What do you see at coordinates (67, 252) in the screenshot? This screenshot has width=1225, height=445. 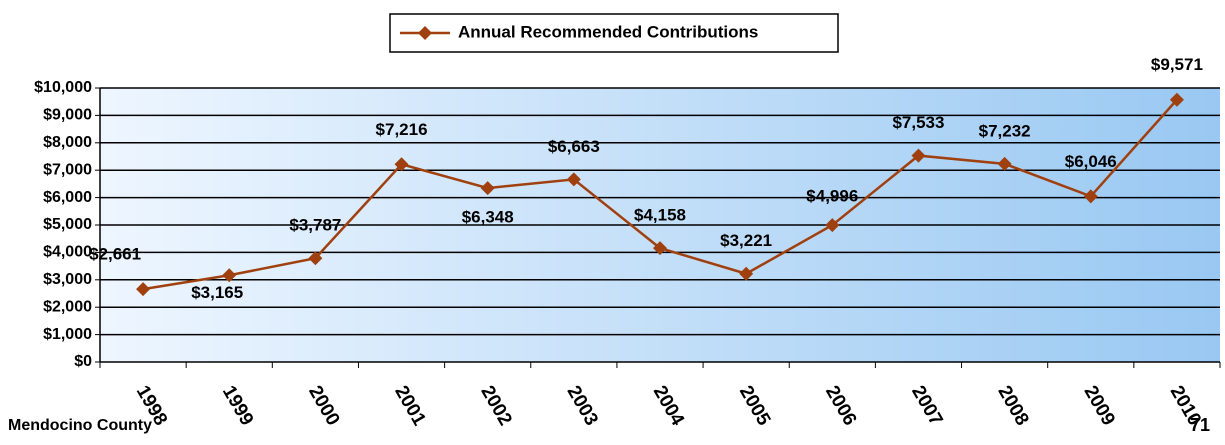 I see `y-tick-label: $4,000` at bounding box center [67, 252].